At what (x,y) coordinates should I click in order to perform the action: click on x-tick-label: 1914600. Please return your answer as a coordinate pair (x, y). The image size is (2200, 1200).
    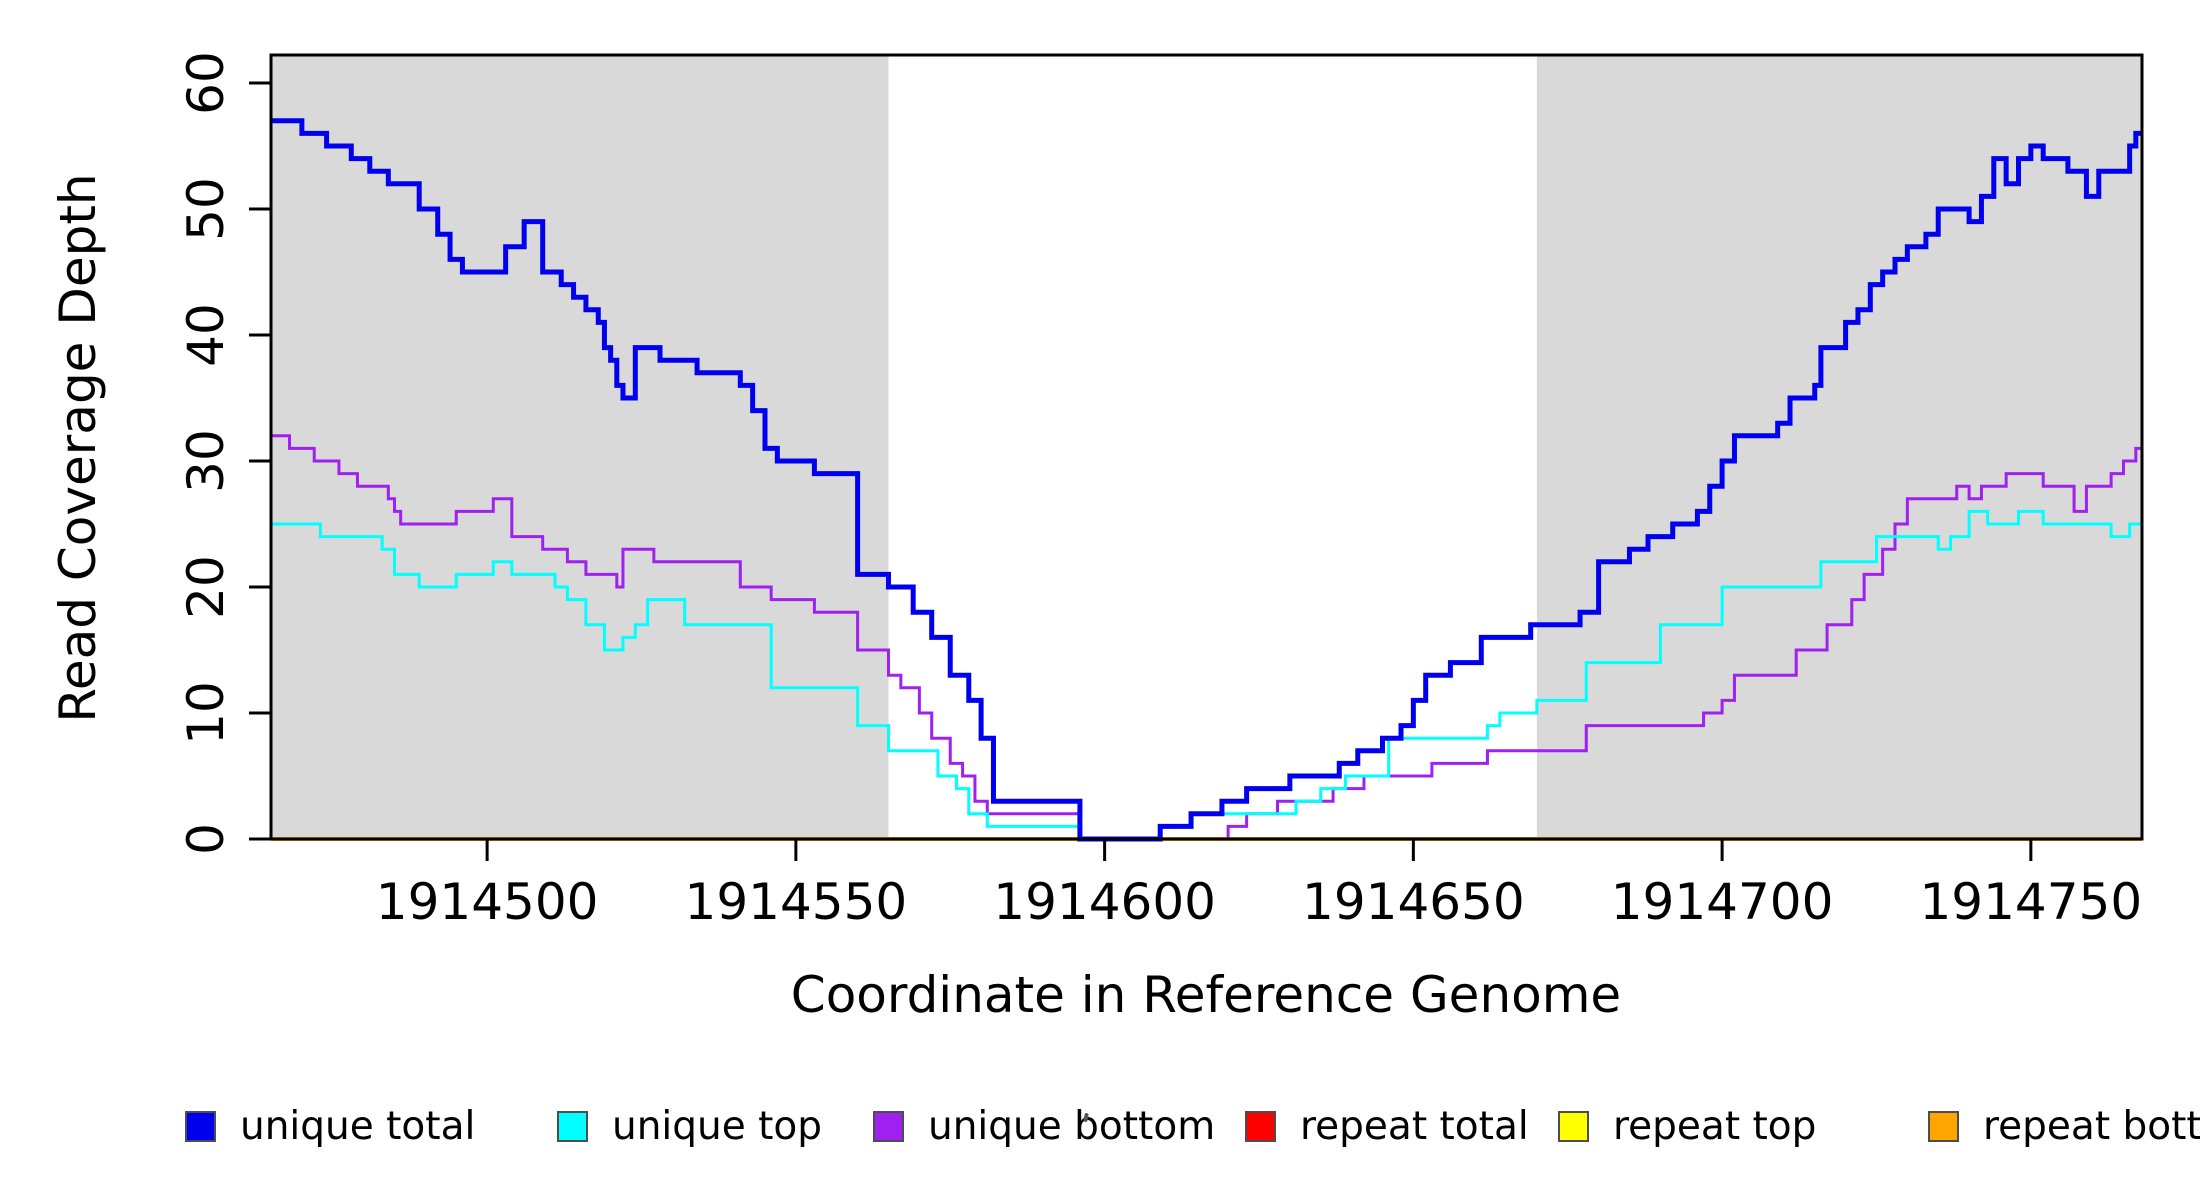
    Looking at the image, I should click on (1104, 902).